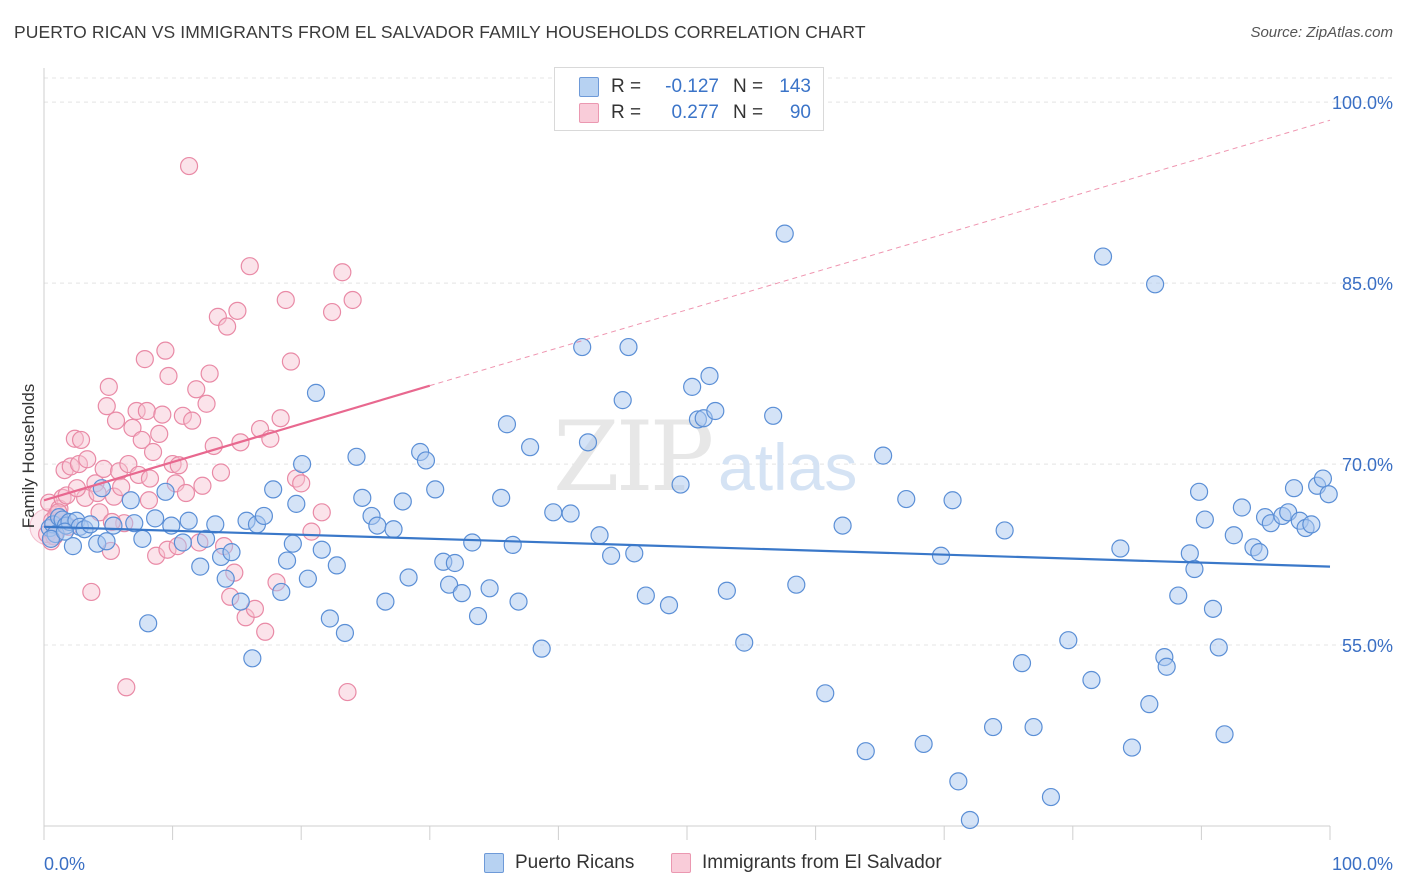 The height and width of the screenshot is (892, 1406). I want to click on y-tick-label: 85.0%, so click(1367, 284).